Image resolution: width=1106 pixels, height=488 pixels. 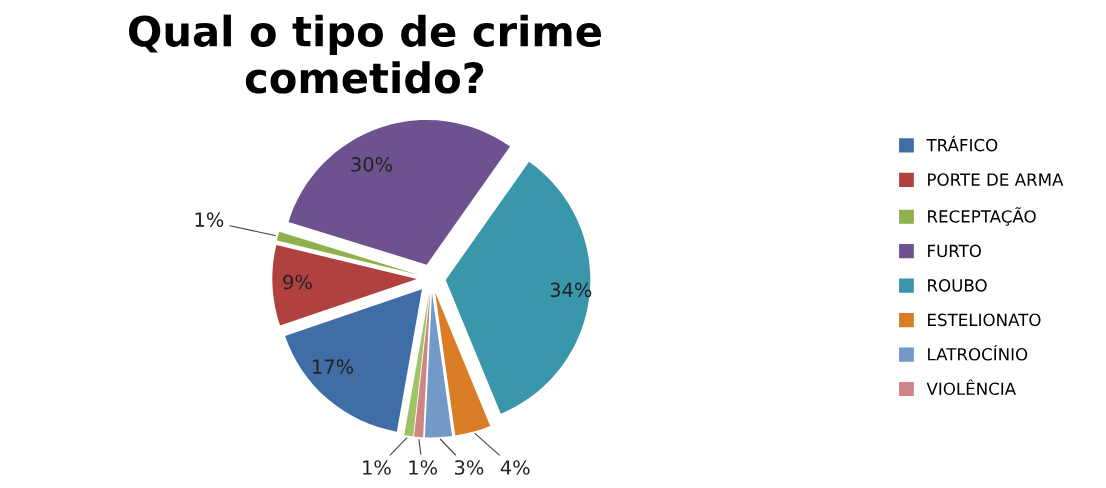 I want to click on chart-title: Qual o tipo de crime cometido?, so click(x=365, y=54).